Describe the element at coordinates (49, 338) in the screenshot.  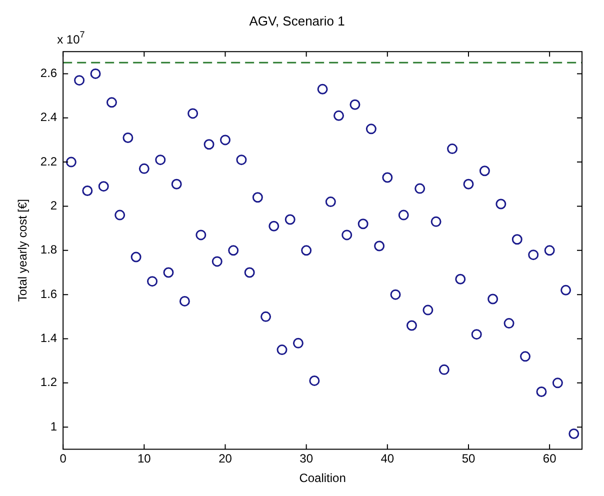
I see `y-tick-label: 1.4` at that location.